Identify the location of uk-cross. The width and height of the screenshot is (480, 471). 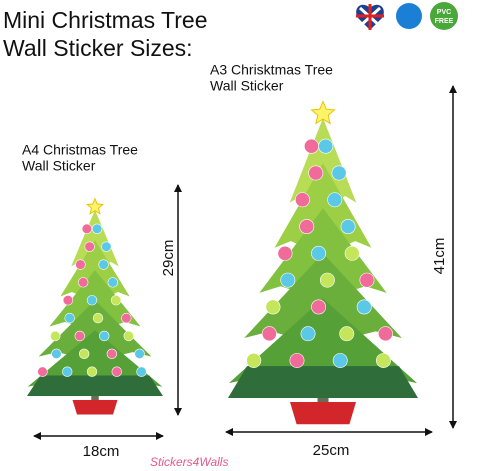
(370, 17).